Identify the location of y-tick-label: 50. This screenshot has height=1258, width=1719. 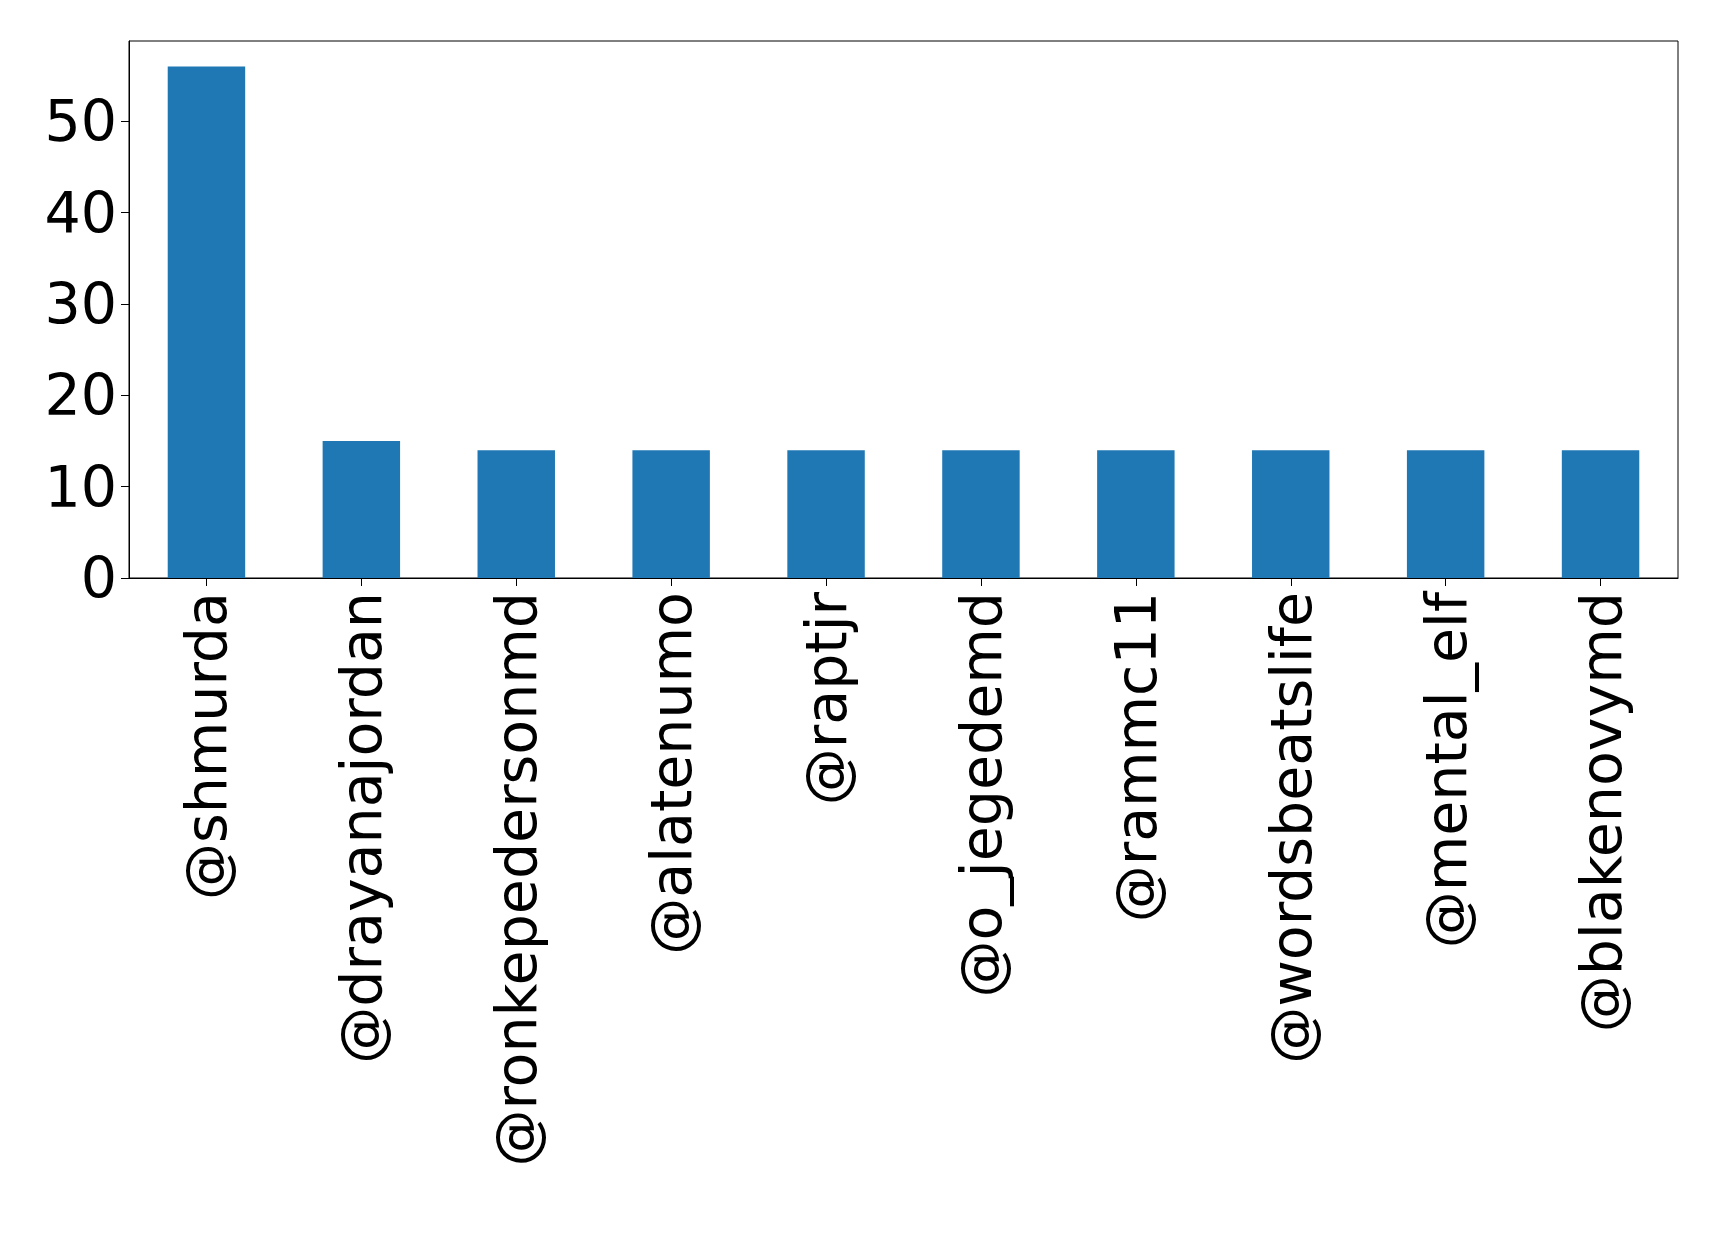
(80, 121).